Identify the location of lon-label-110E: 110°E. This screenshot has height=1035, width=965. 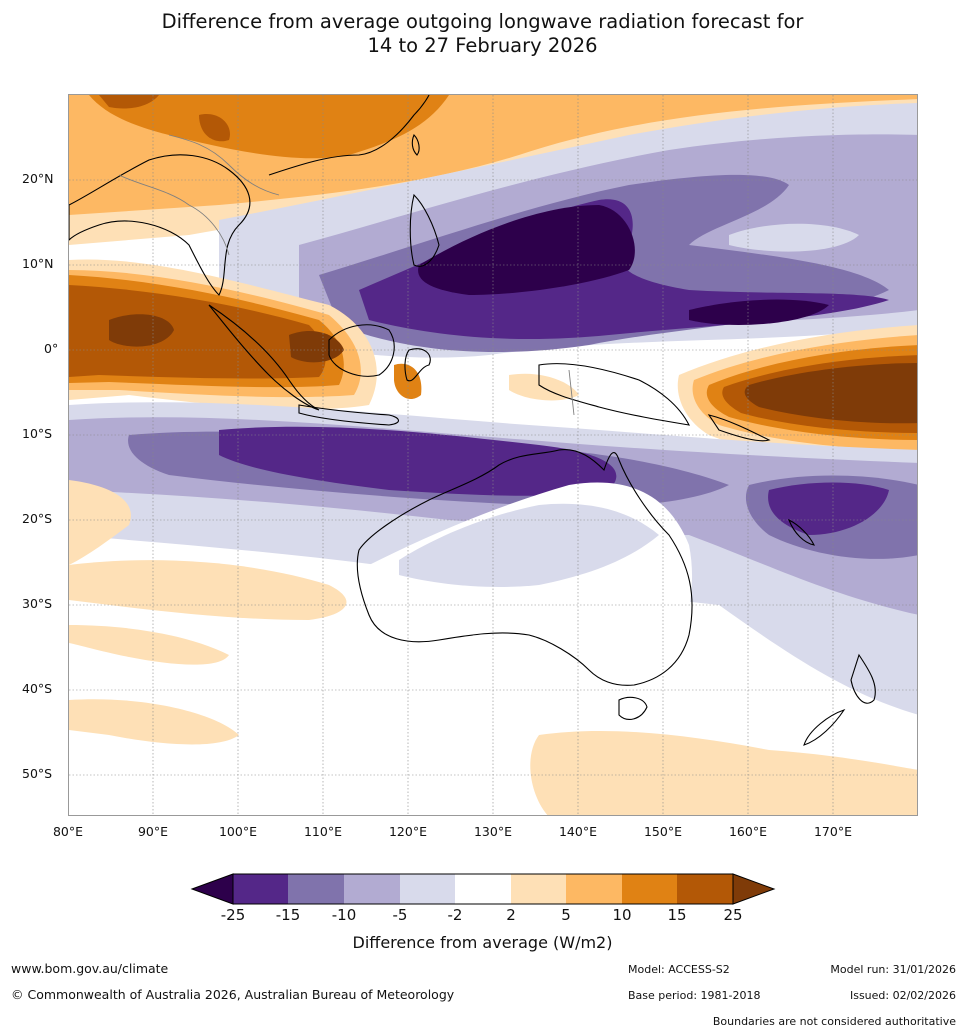
(322, 831).